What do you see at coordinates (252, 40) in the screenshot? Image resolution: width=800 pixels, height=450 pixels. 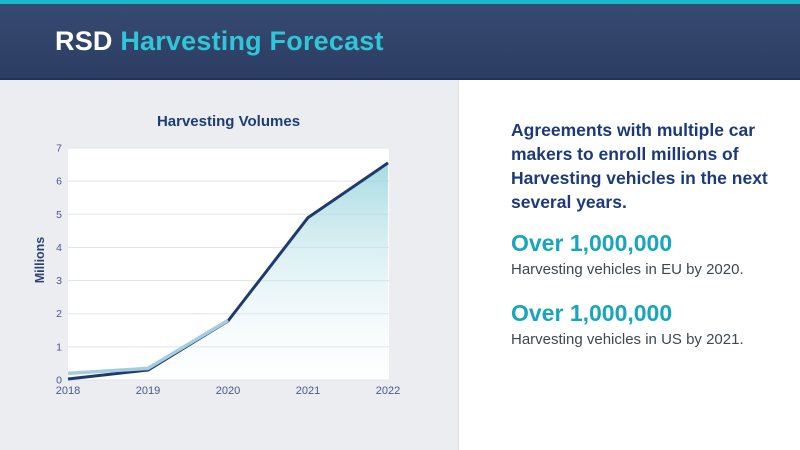 I see `page-title-accent: Harvesting Forecast` at bounding box center [252, 40].